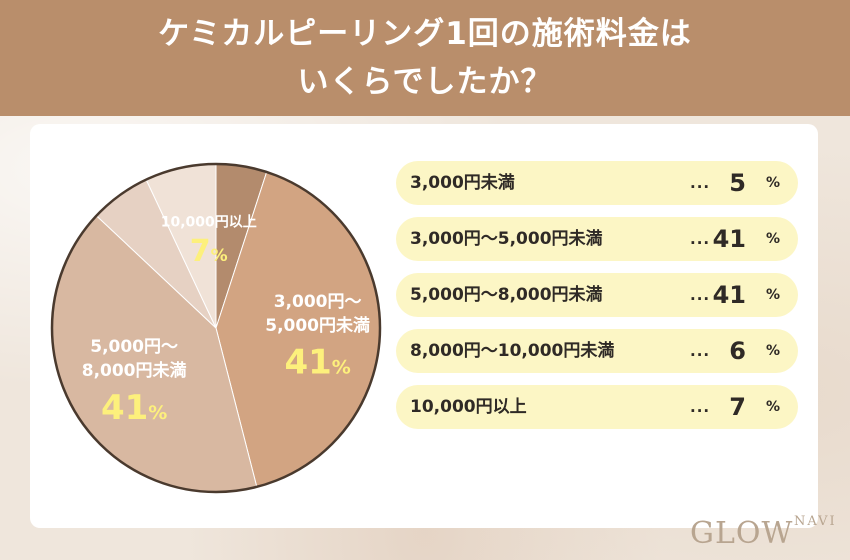  Describe the element at coordinates (462, 183) in the screenshot. I see `legend-row-label: 3,000円未満` at that location.